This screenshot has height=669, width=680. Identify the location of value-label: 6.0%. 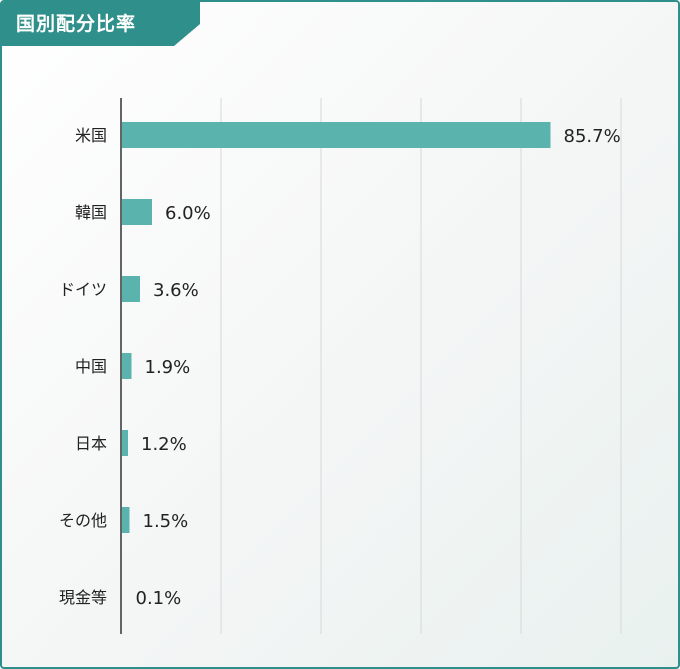
(188, 213).